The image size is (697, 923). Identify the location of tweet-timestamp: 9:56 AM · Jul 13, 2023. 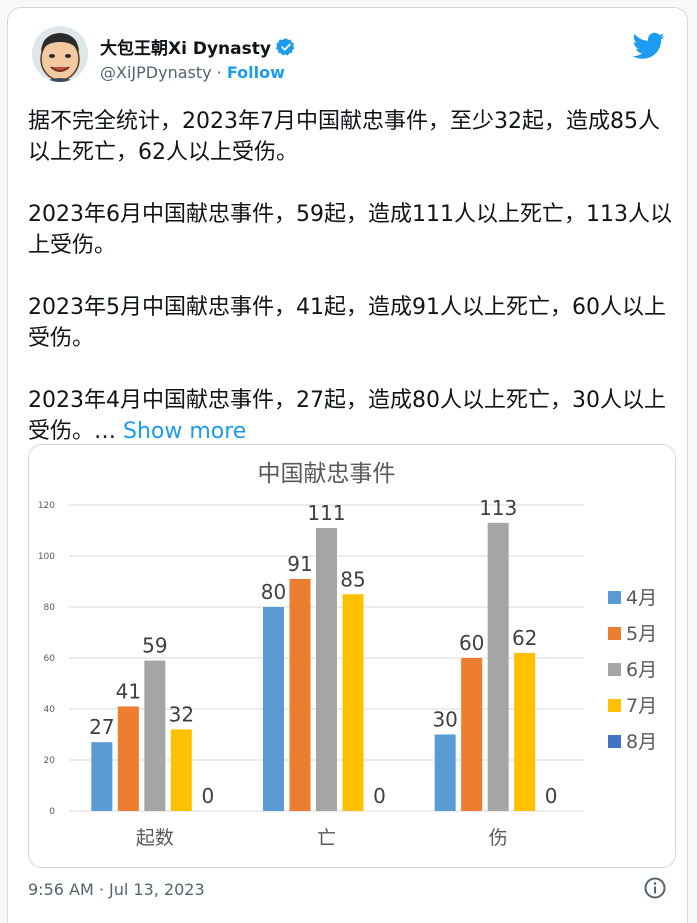
(116, 889).